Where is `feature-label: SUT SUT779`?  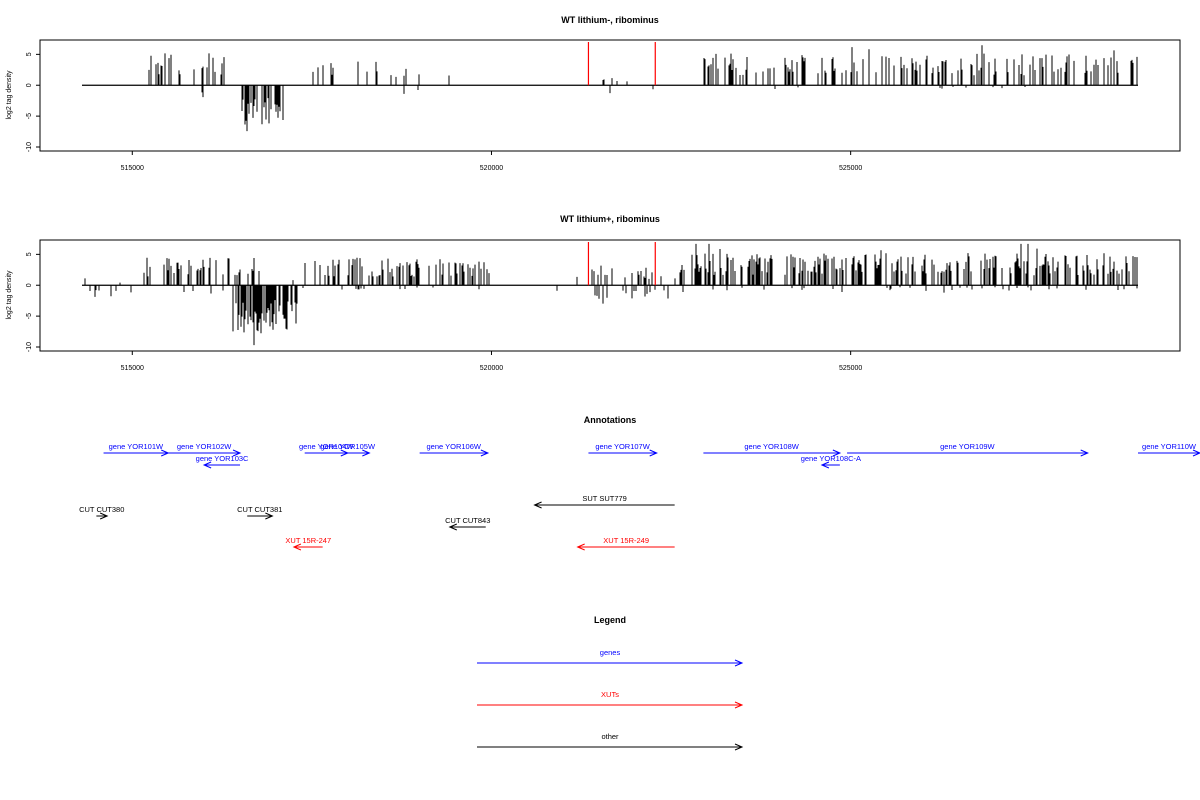 feature-label: SUT SUT779 is located at coordinates (604, 498).